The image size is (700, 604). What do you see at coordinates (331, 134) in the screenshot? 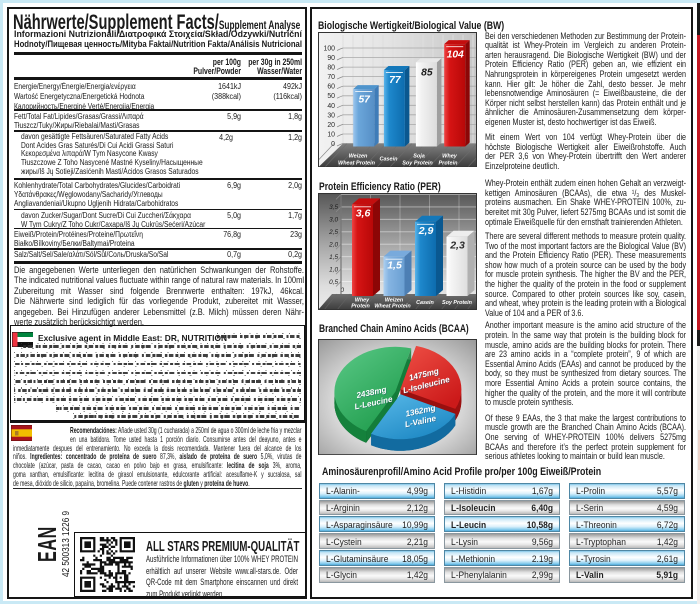
I see `svg-text: 10` at bounding box center [331, 134].